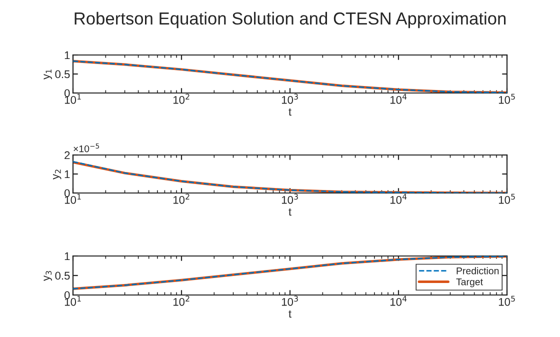  Describe the element at coordinates (290, 20) in the screenshot. I see `chart-title: Robertson Equation Solution and CTESN Approximation` at that location.